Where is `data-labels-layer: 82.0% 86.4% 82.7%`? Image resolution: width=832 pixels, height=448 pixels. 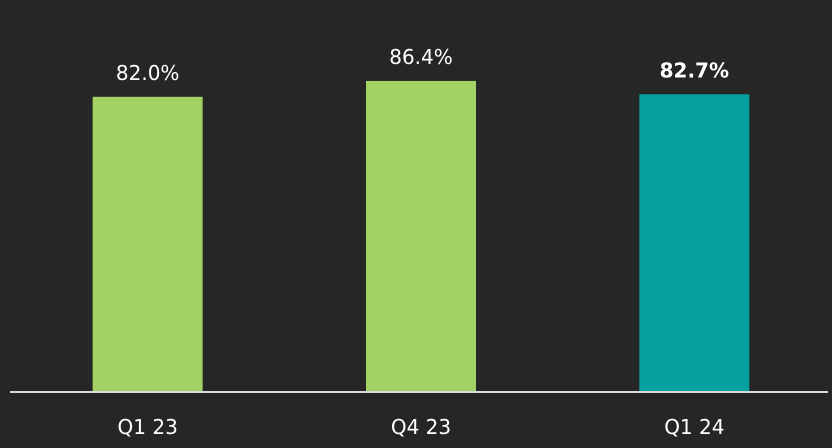 data-labels-layer: 82.0% 86.4% 82.7% is located at coordinates (422, 65).